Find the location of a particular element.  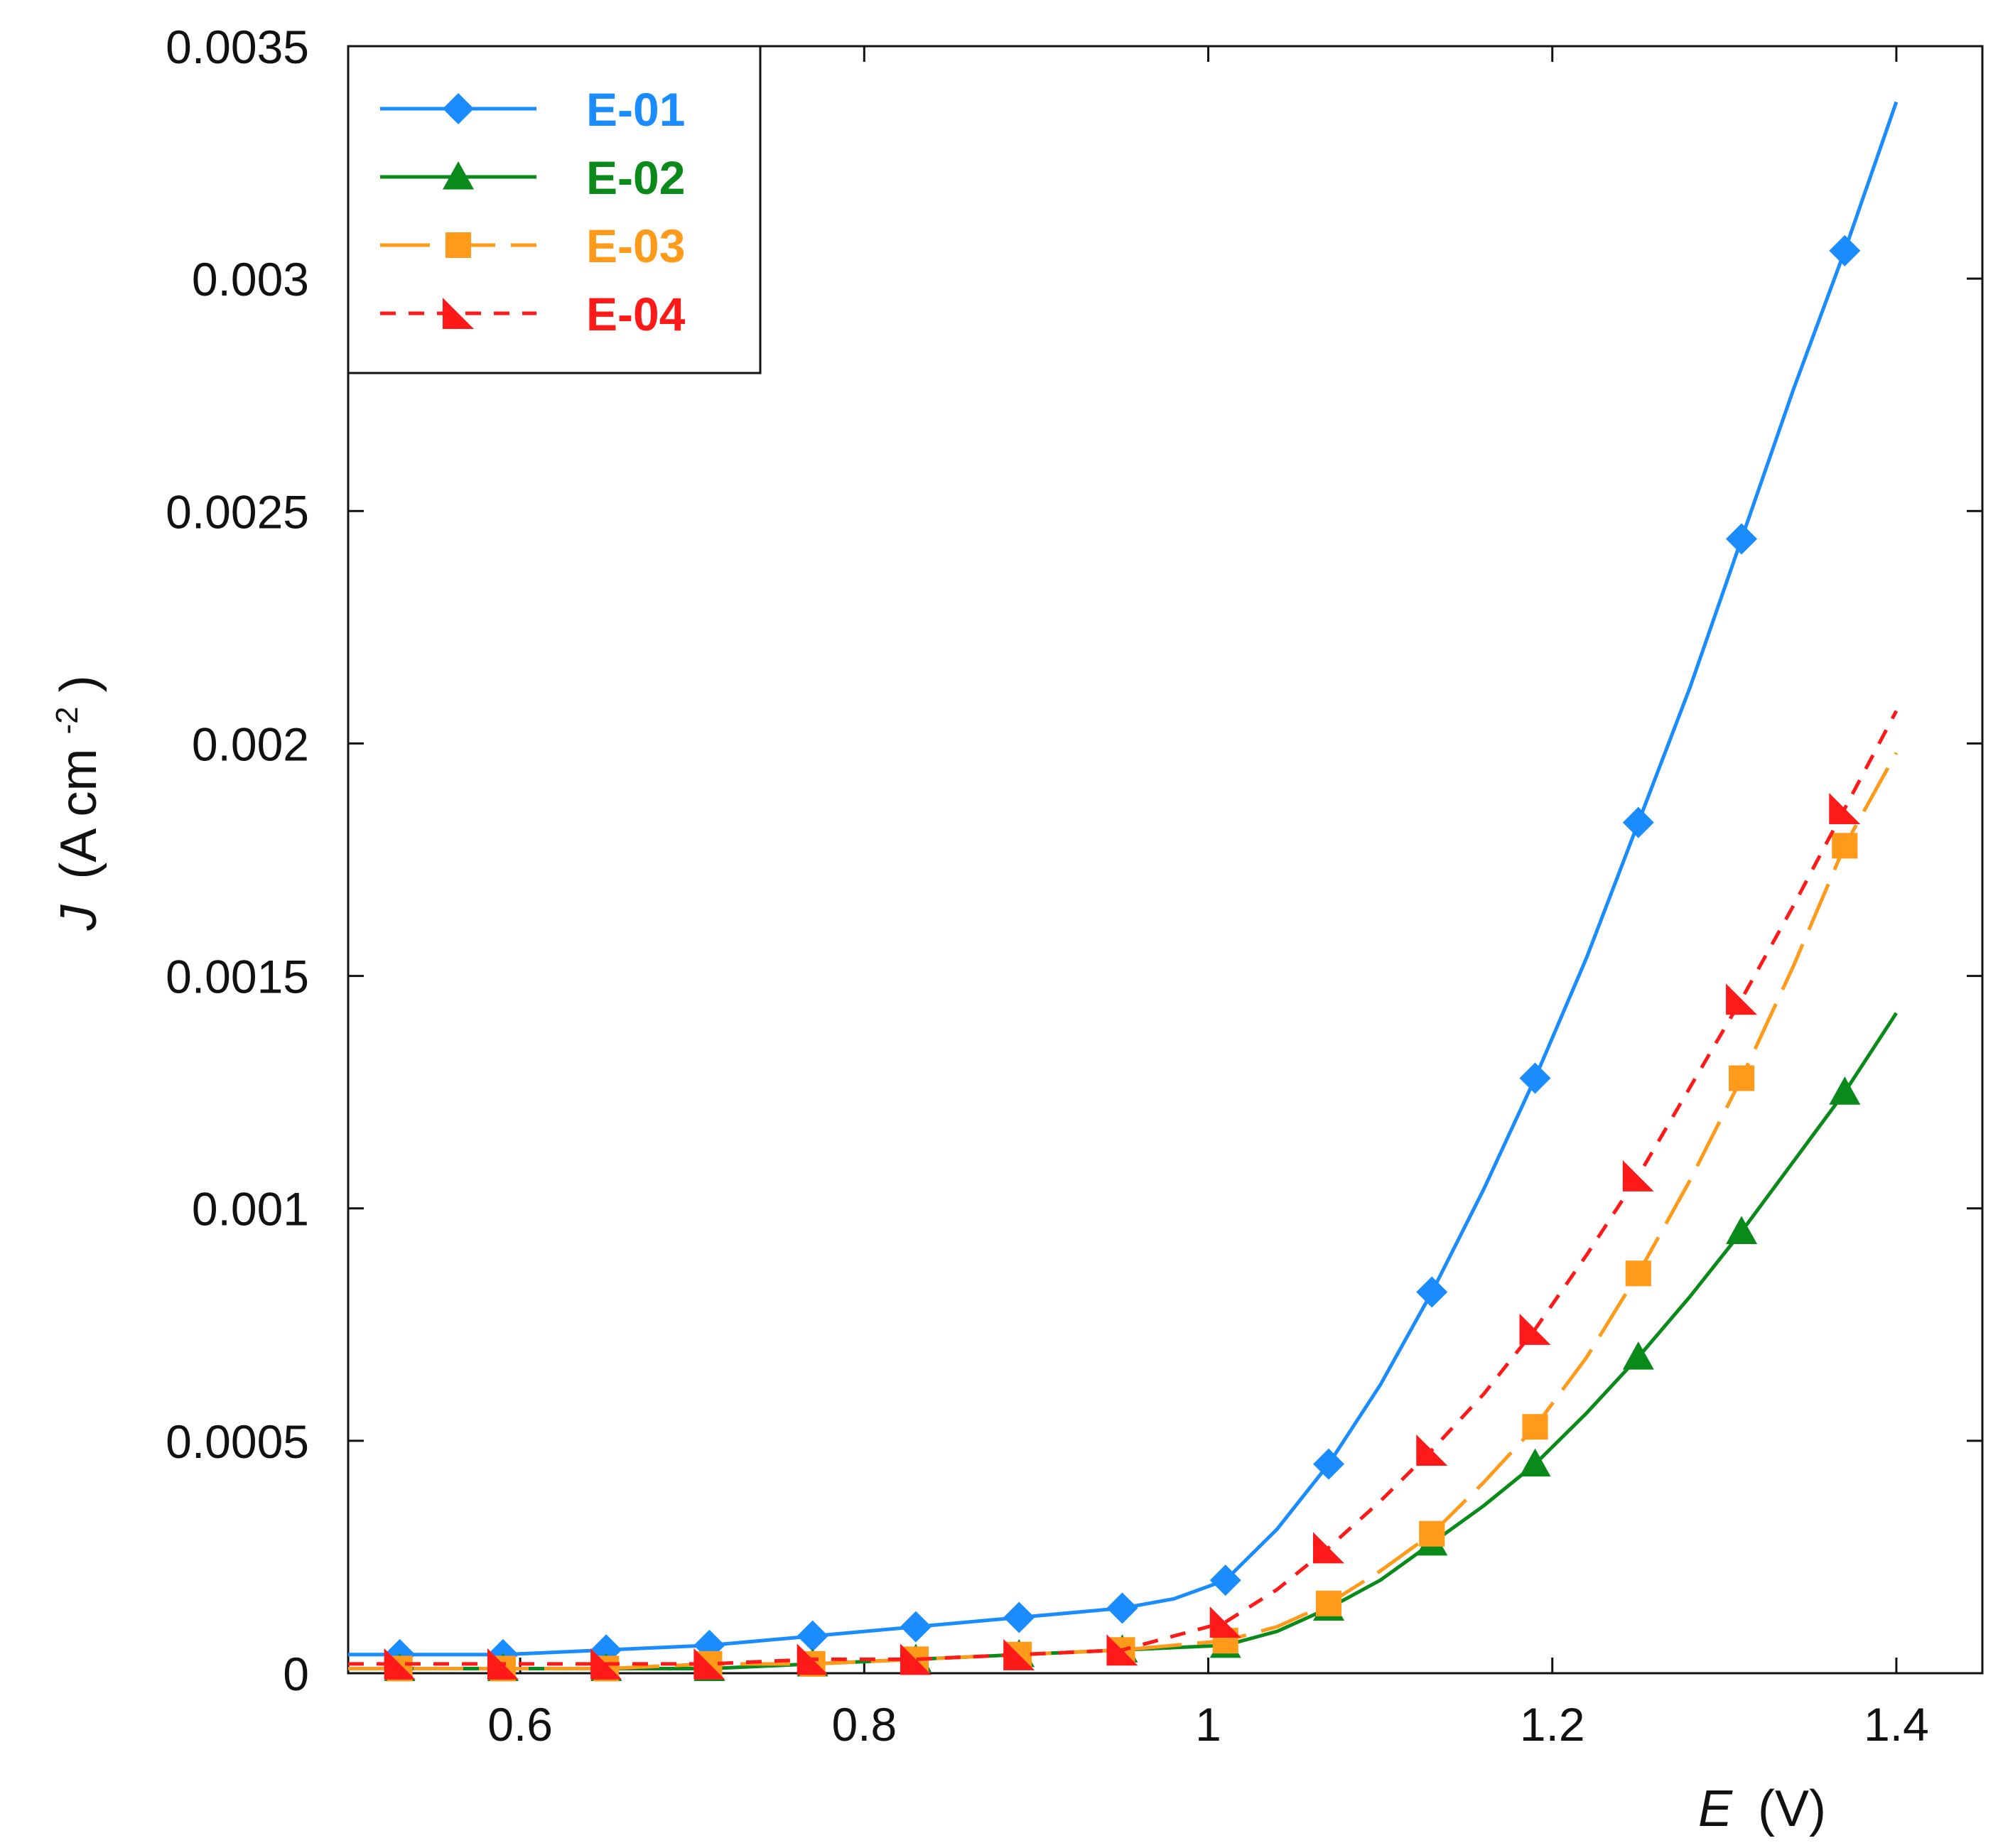

legend-label: E-02 is located at coordinates (635, 178).